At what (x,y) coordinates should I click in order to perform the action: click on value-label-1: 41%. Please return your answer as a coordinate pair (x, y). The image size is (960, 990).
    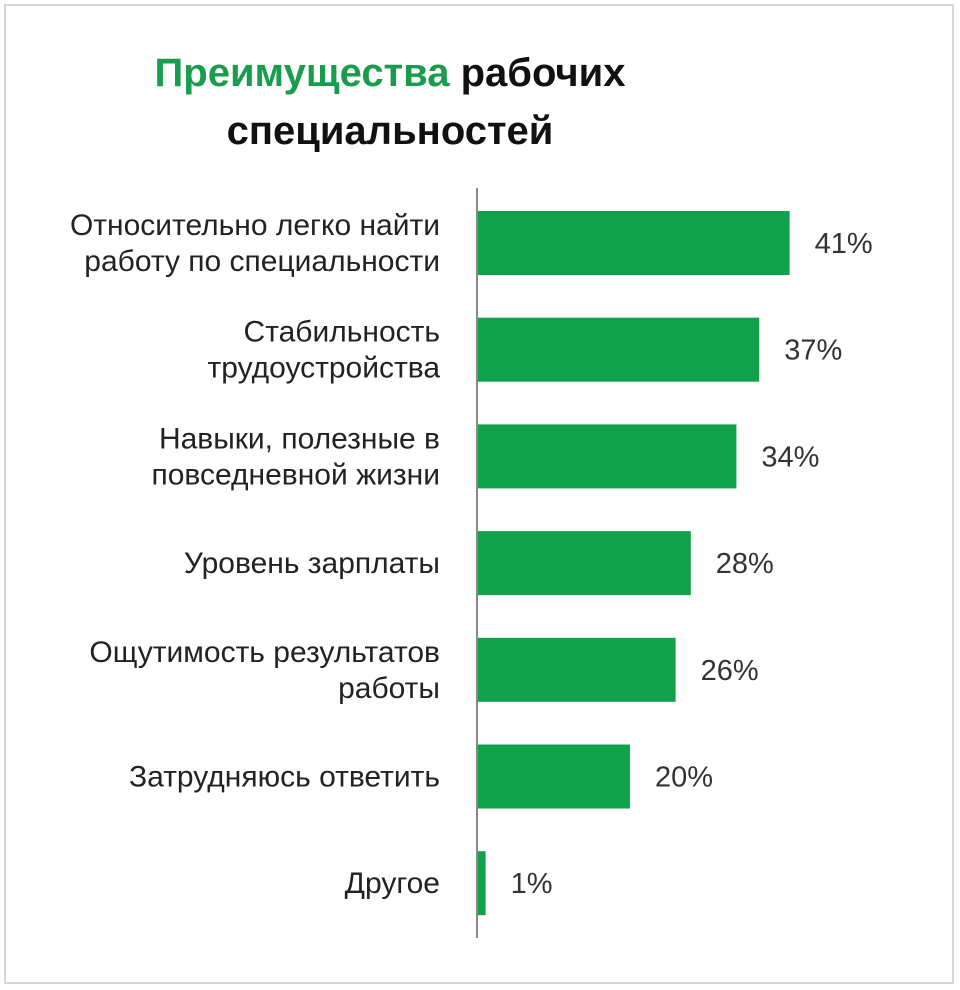
    Looking at the image, I should click on (844, 244).